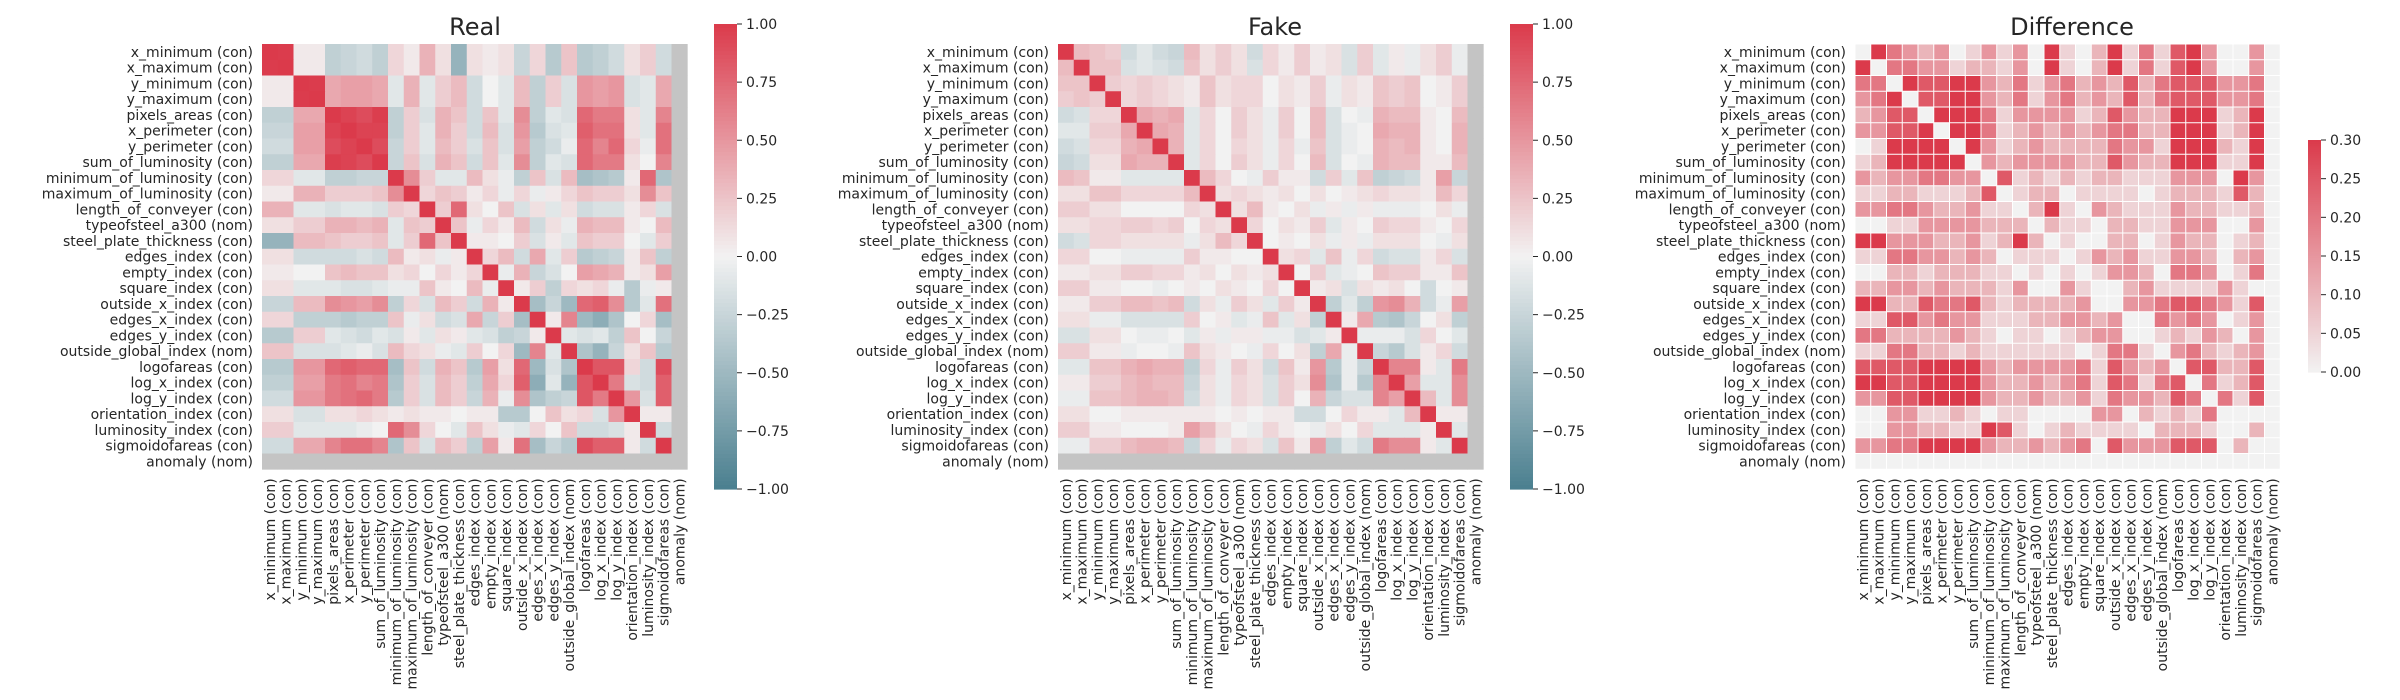 The height and width of the screenshot is (700, 2400). I want to click on real-col-label: square_index (con), so click(507, 545).